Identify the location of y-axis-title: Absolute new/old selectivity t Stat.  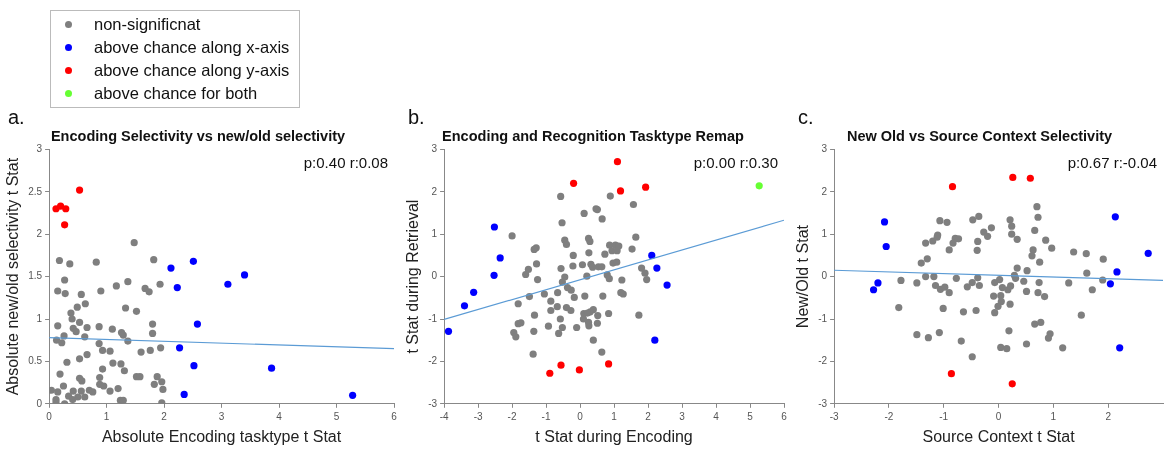
(13, 276).